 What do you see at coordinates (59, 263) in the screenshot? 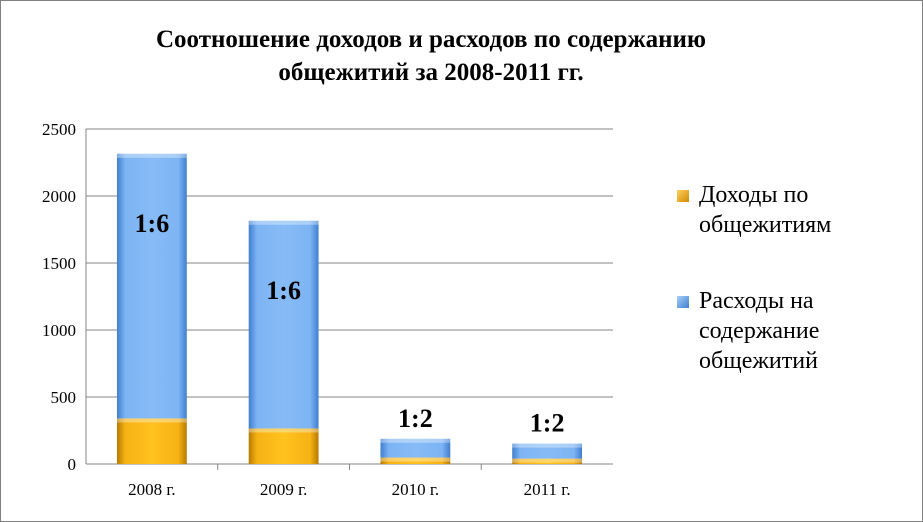
I see `y-tick-label: 1500` at bounding box center [59, 263].